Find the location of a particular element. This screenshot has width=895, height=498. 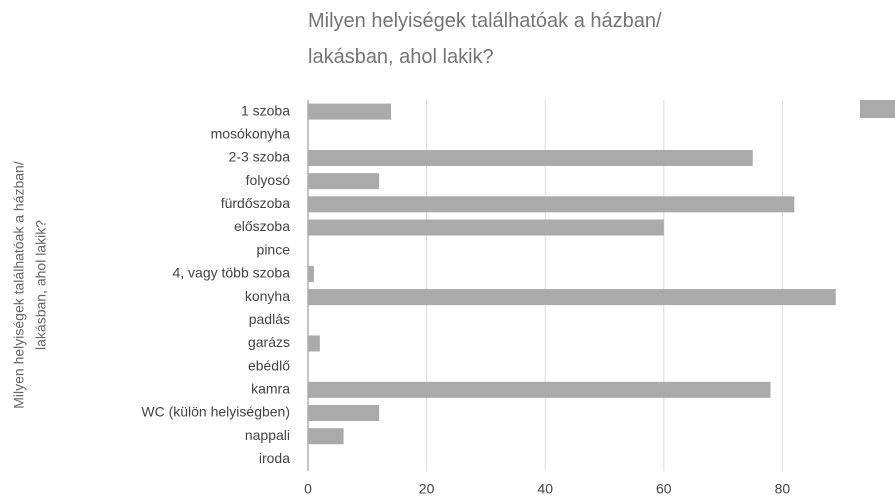

x-tick-label: 0 is located at coordinates (308, 489).